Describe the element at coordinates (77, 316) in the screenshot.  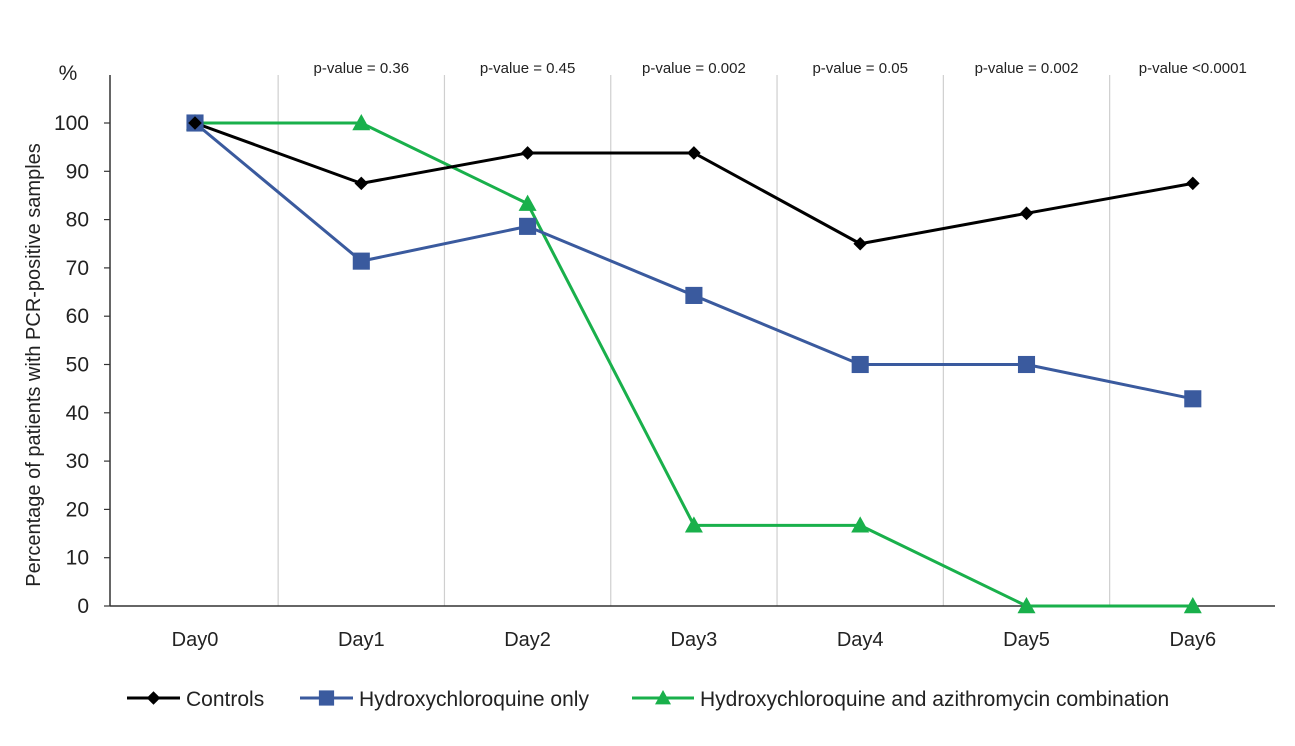
I see `y-tick-label: 60` at that location.